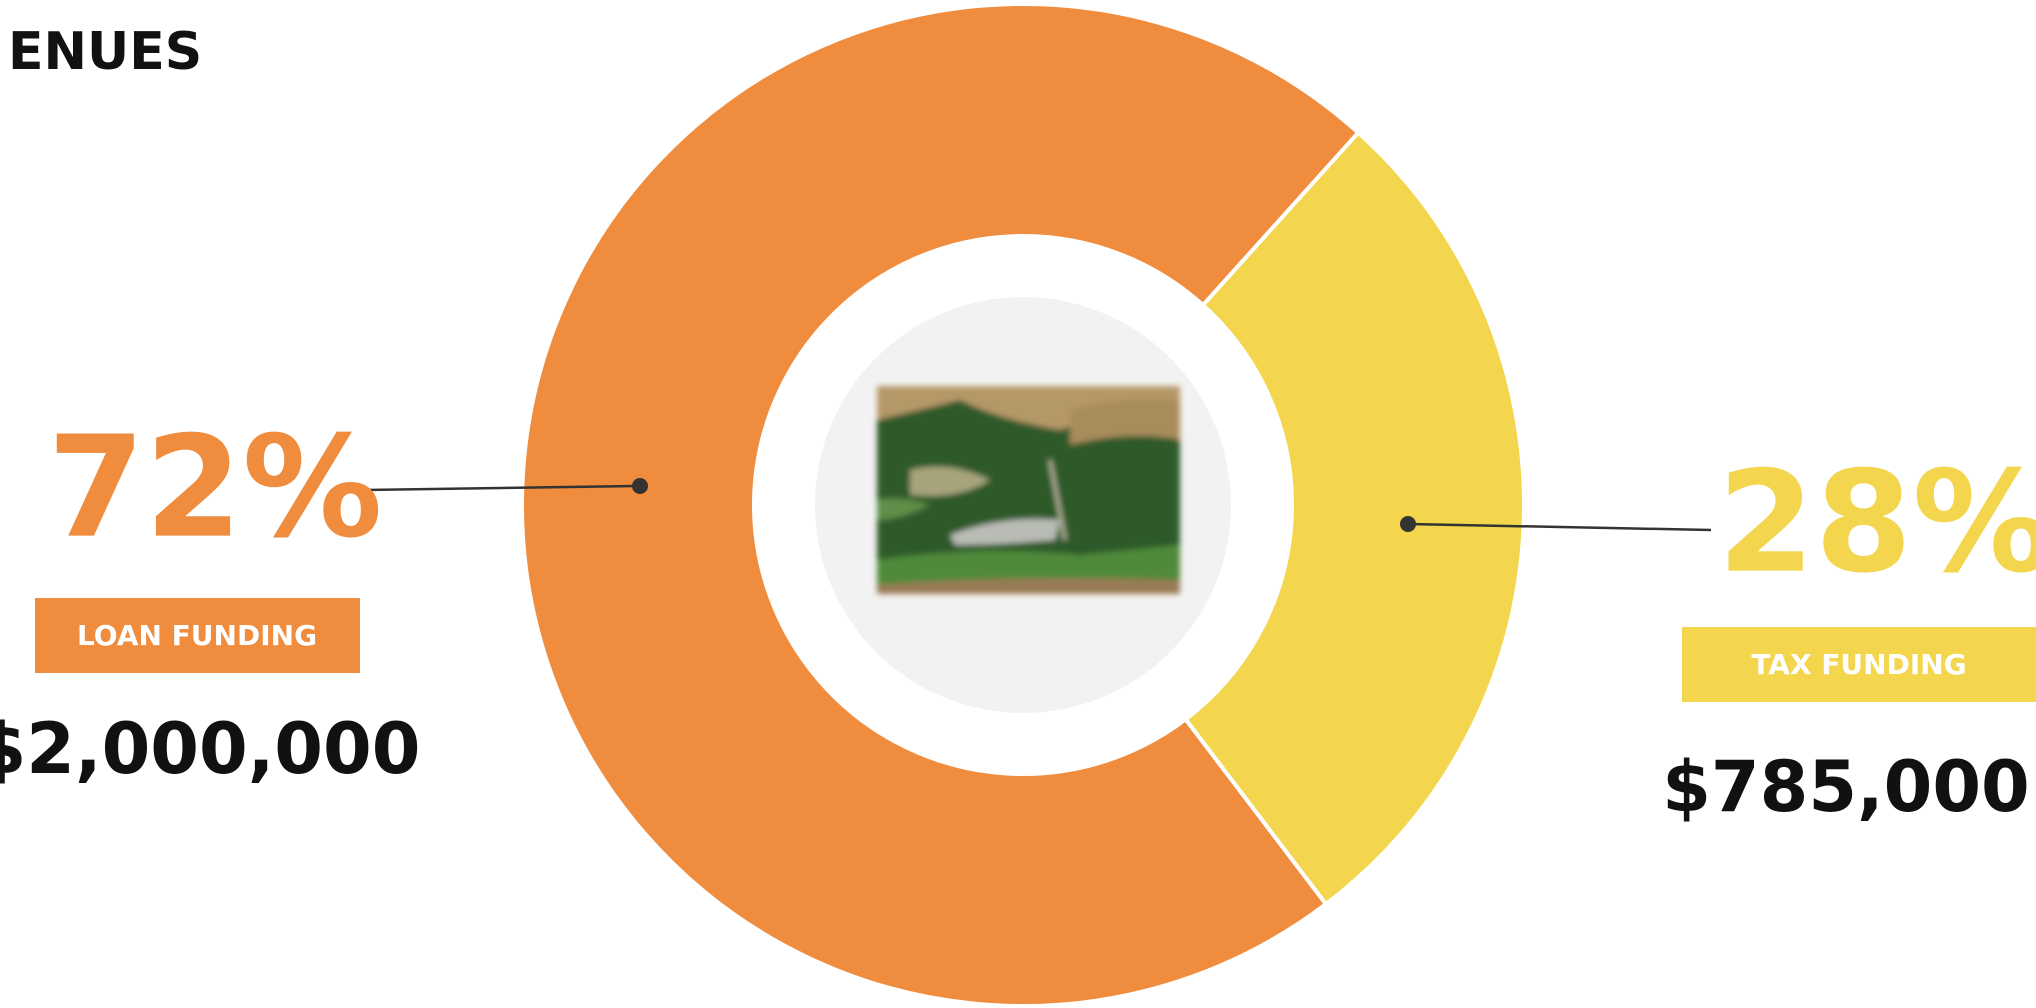  What do you see at coordinates (1354, 518) in the screenshot?
I see `donut-segment` at bounding box center [1354, 518].